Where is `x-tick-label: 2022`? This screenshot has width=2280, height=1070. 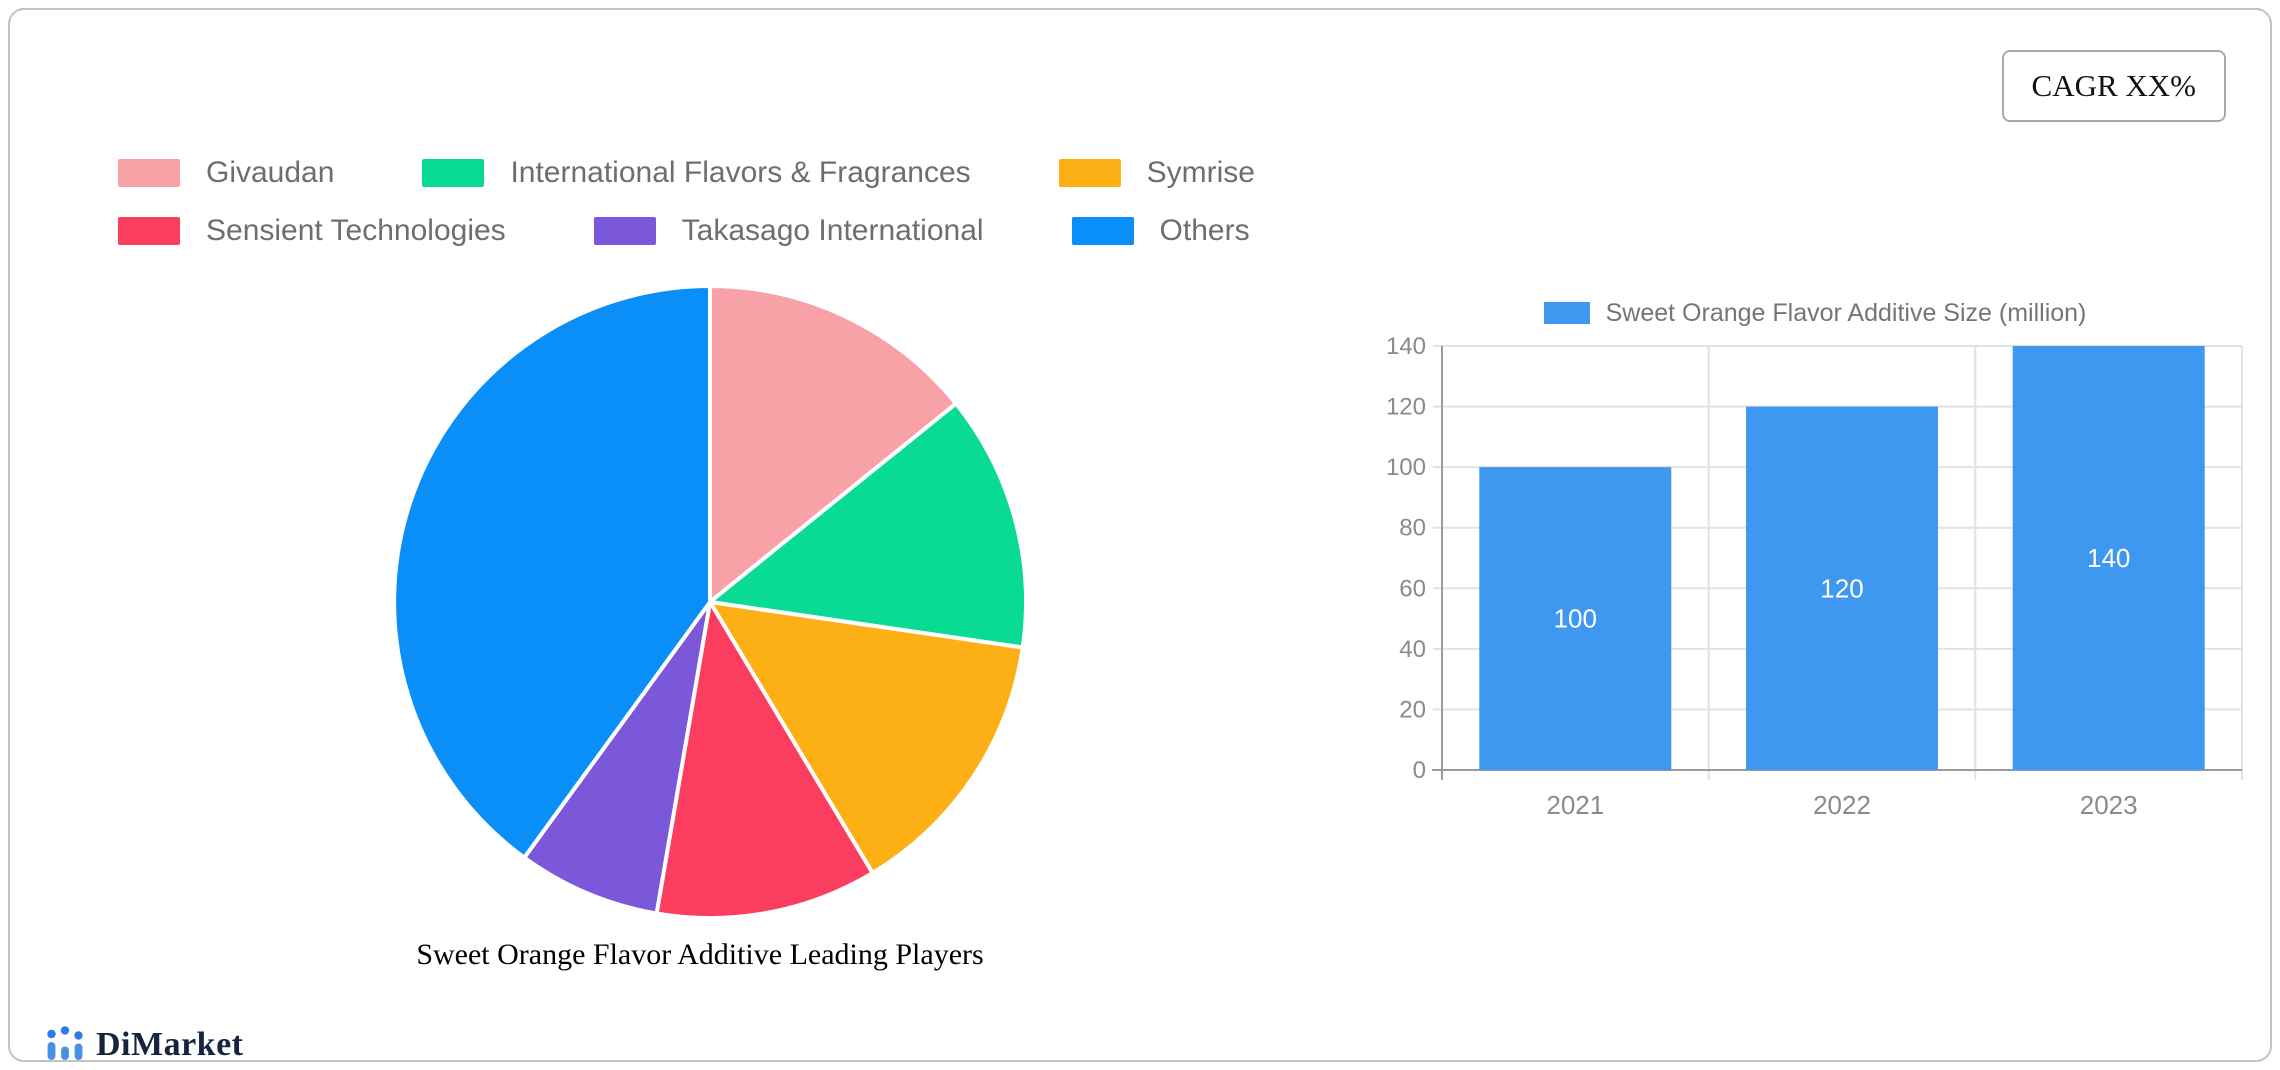 x-tick-label: 2022 is located at coordinates (1842, 805).